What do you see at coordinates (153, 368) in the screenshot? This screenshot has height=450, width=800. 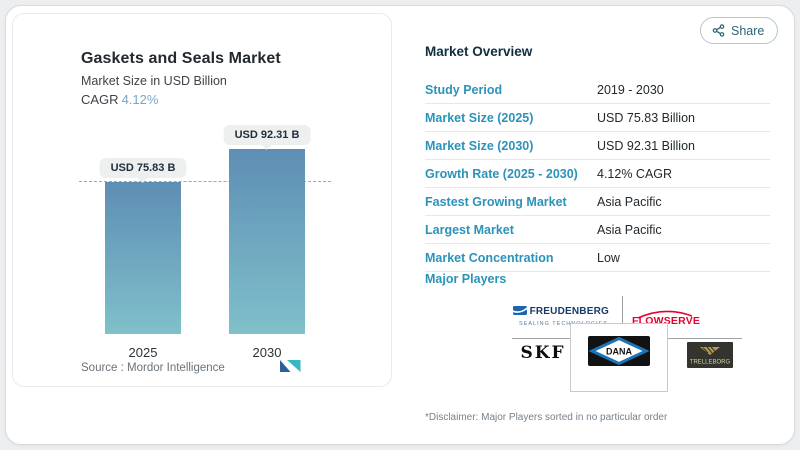 I see `source-text: Source : Mordor Intelligence` at bounding box center [153, 368].